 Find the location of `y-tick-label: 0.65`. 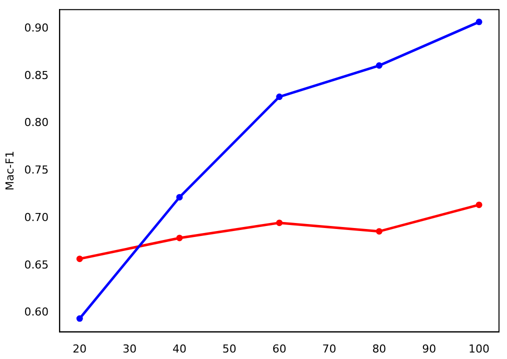

y-tick-label: 0.65 is located at coordinates (36, 265).